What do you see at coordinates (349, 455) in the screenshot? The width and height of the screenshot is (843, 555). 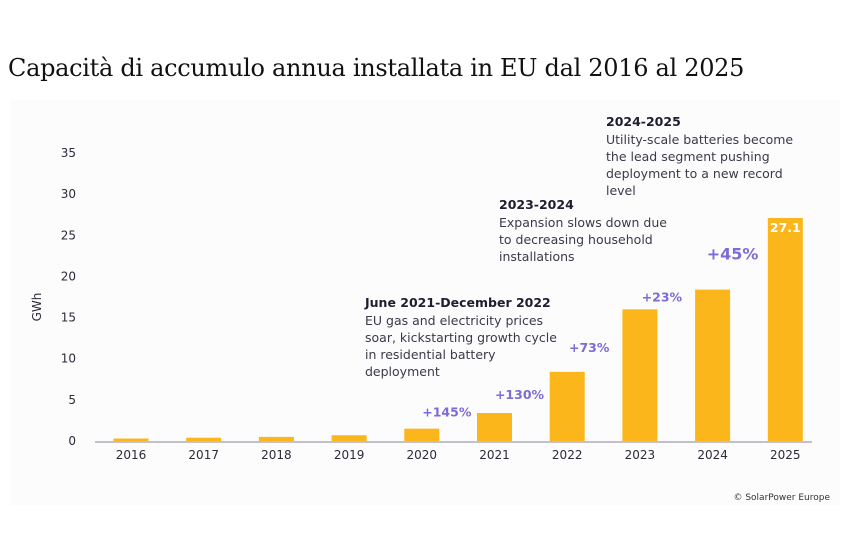 I see `x-tick-label: 2019` at bounding box center [349, 455].